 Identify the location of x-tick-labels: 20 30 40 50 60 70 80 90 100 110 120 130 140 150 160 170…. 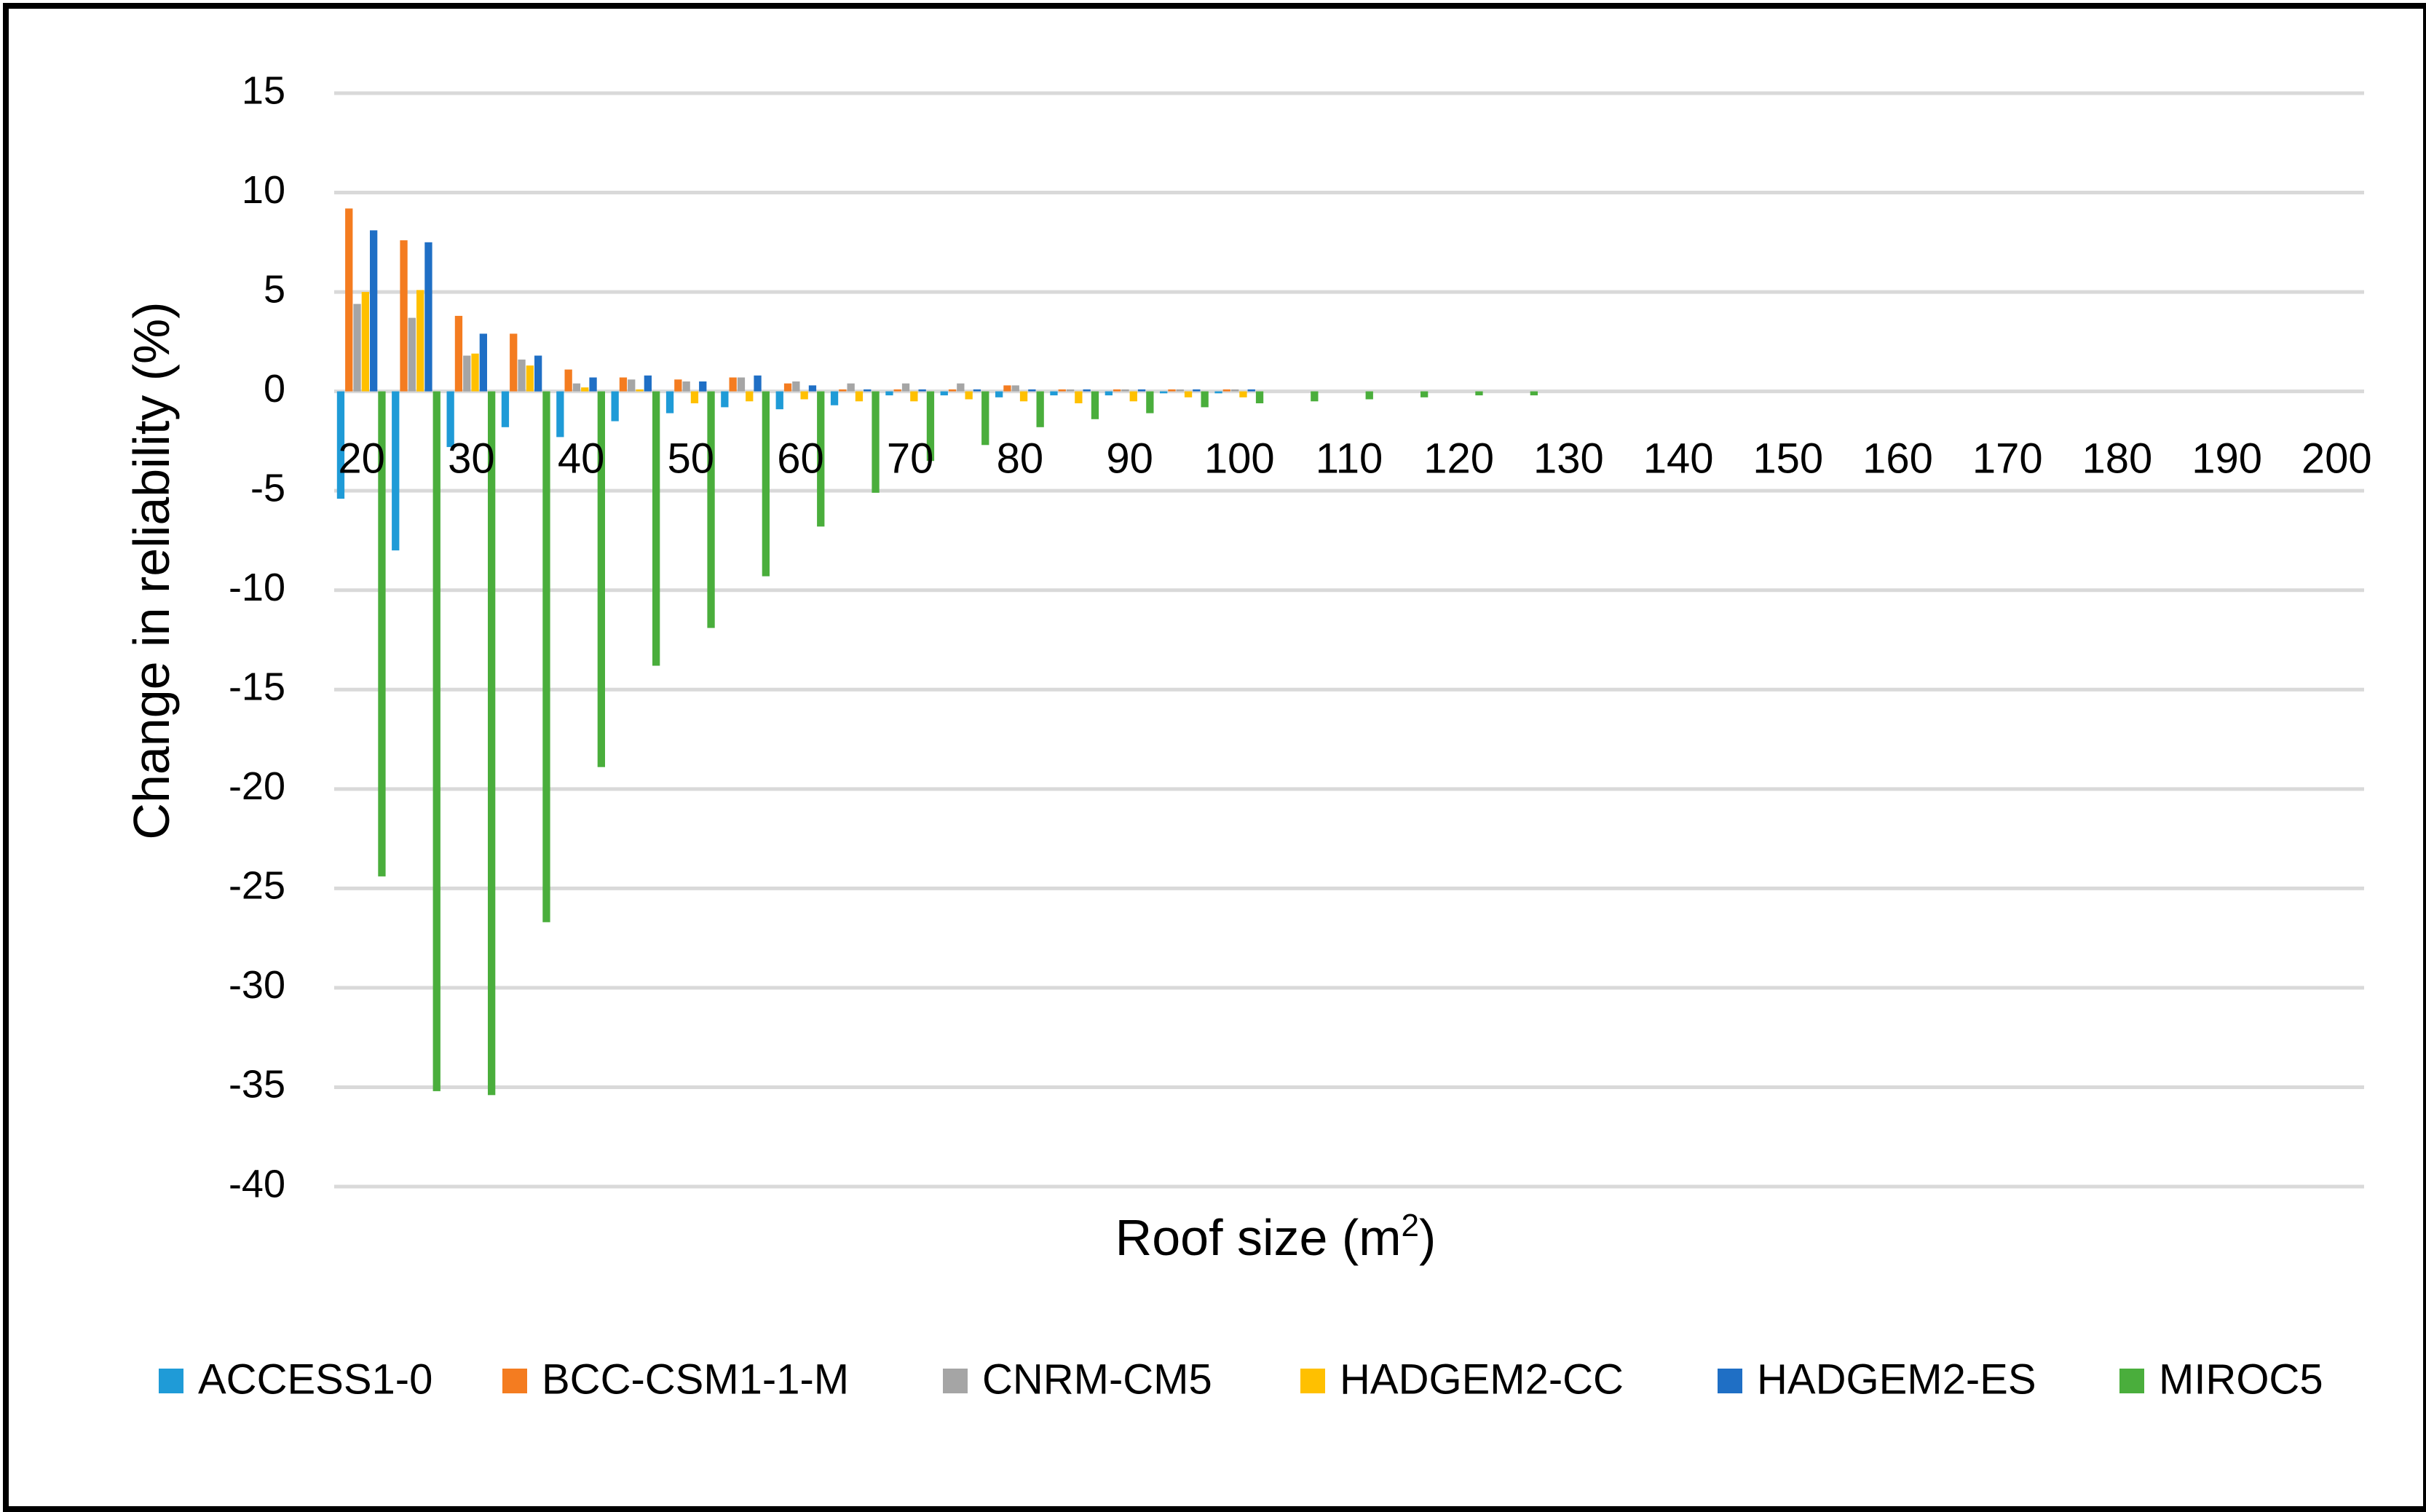
(1354, 458).